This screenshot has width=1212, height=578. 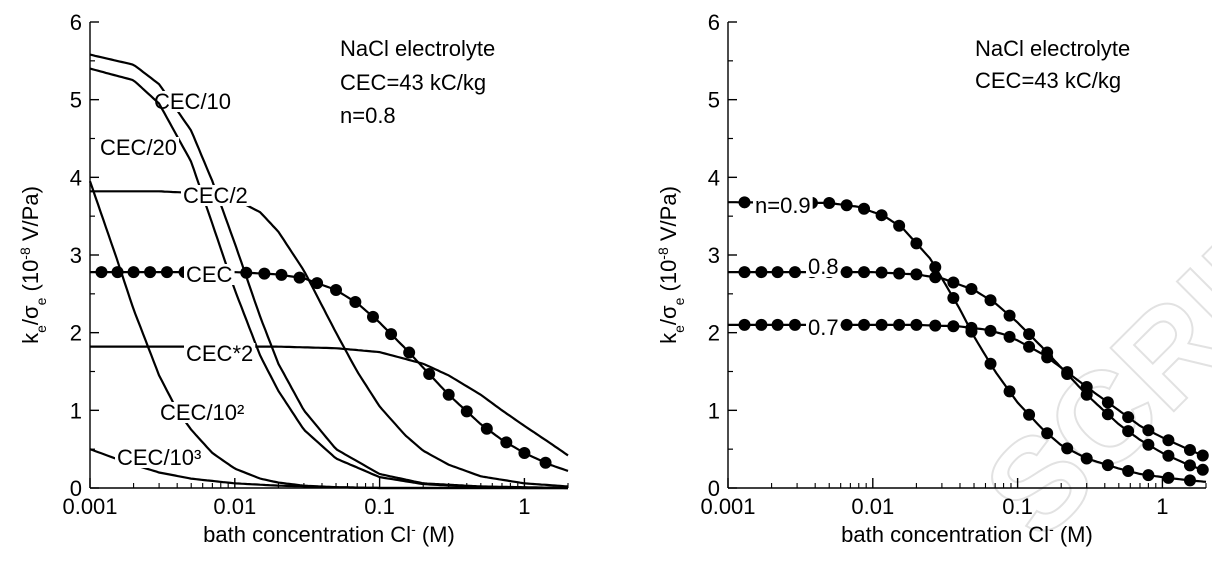 What do you see at coordinates (727, 506) in the screenshot?
I see `x-tick-label: 0.001` at bounding box center [727, 506].